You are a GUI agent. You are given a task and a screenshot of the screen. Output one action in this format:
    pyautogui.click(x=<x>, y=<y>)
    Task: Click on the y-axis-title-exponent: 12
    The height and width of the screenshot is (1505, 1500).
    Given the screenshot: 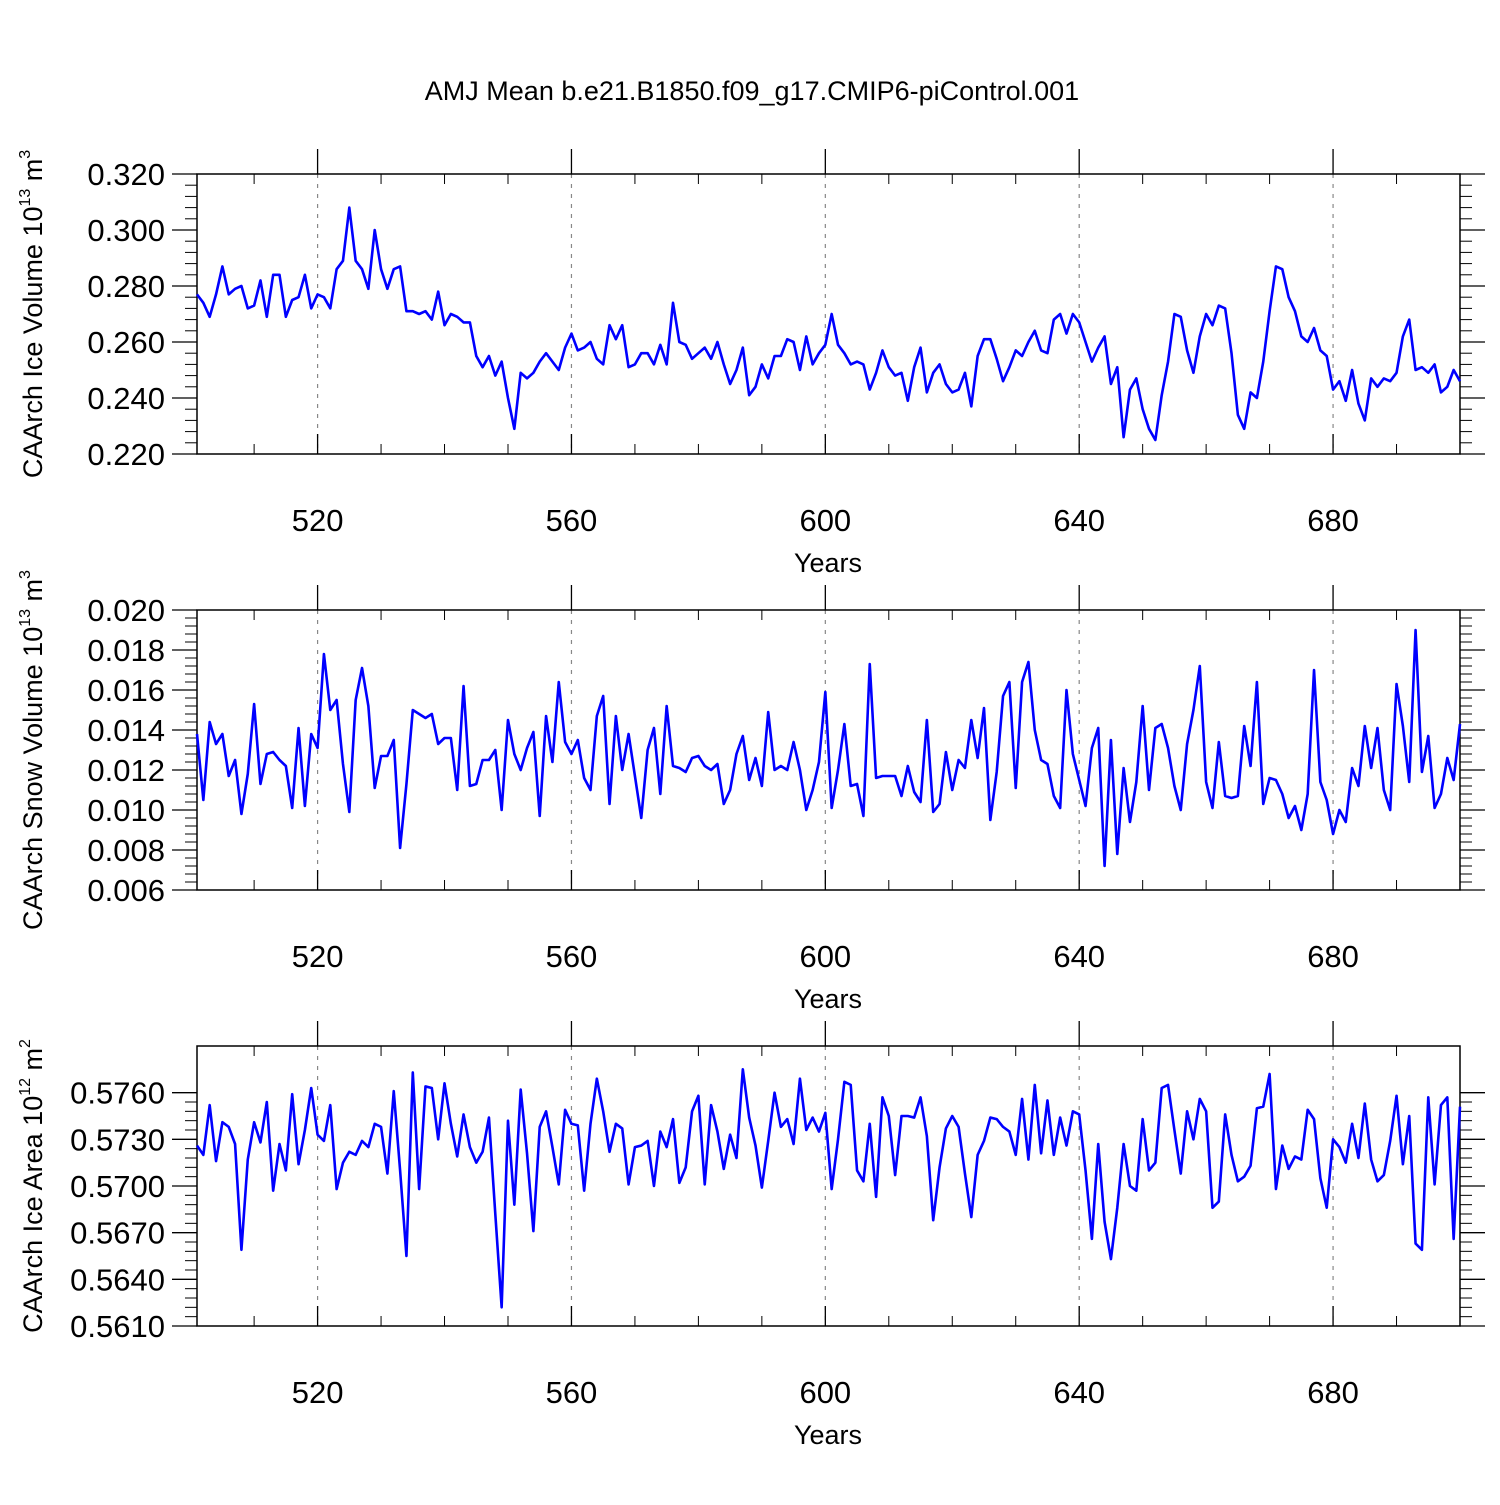 What is the action you would take?
    pyautogui.click(x=25, y=1087)
    